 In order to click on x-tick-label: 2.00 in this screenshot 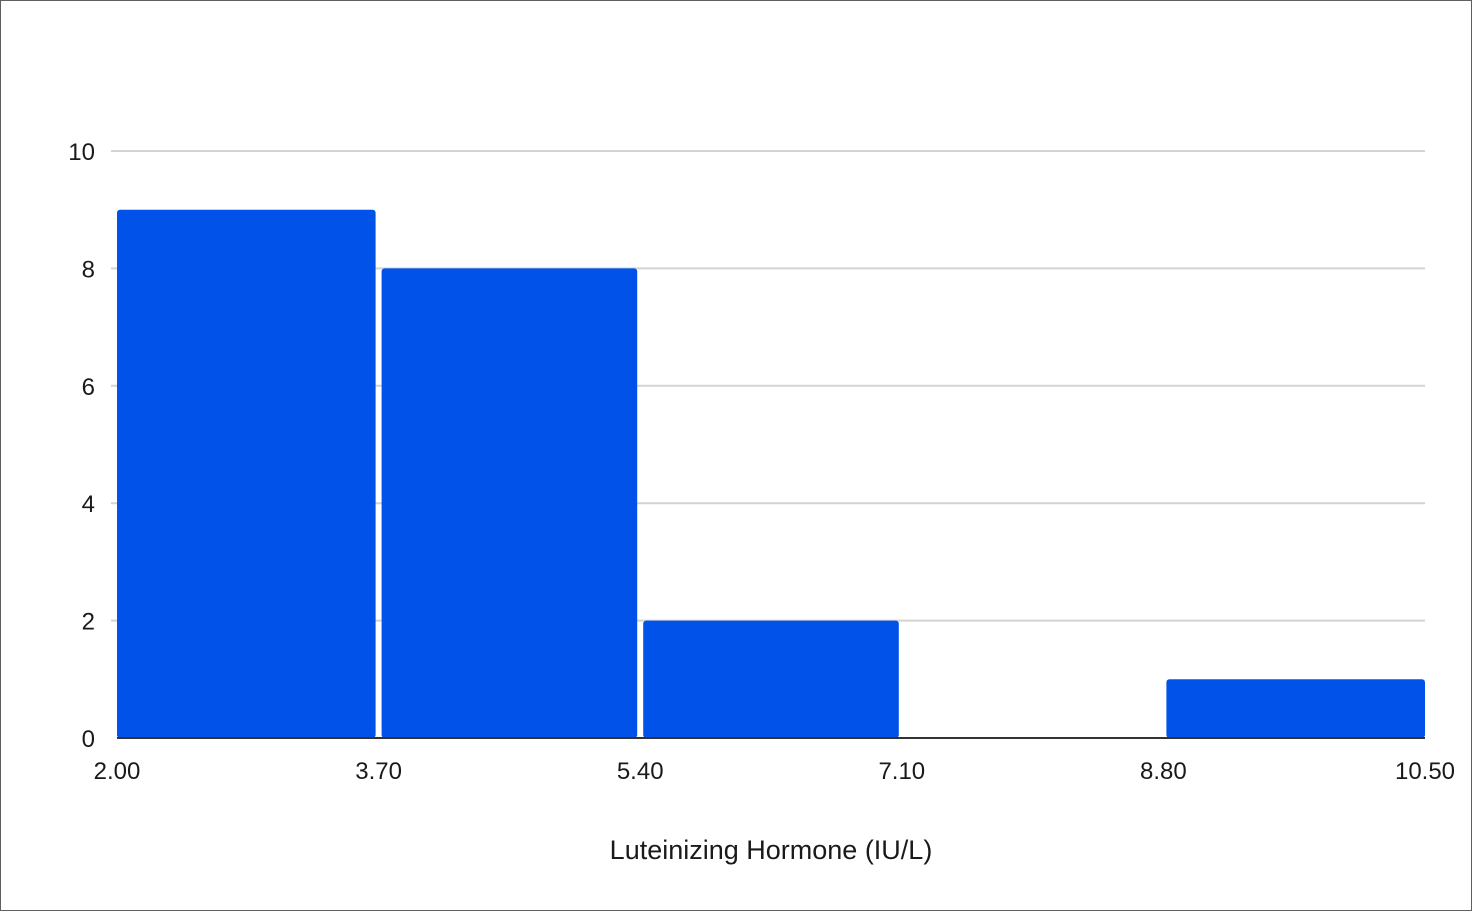, I will do `click(117, 771)`.